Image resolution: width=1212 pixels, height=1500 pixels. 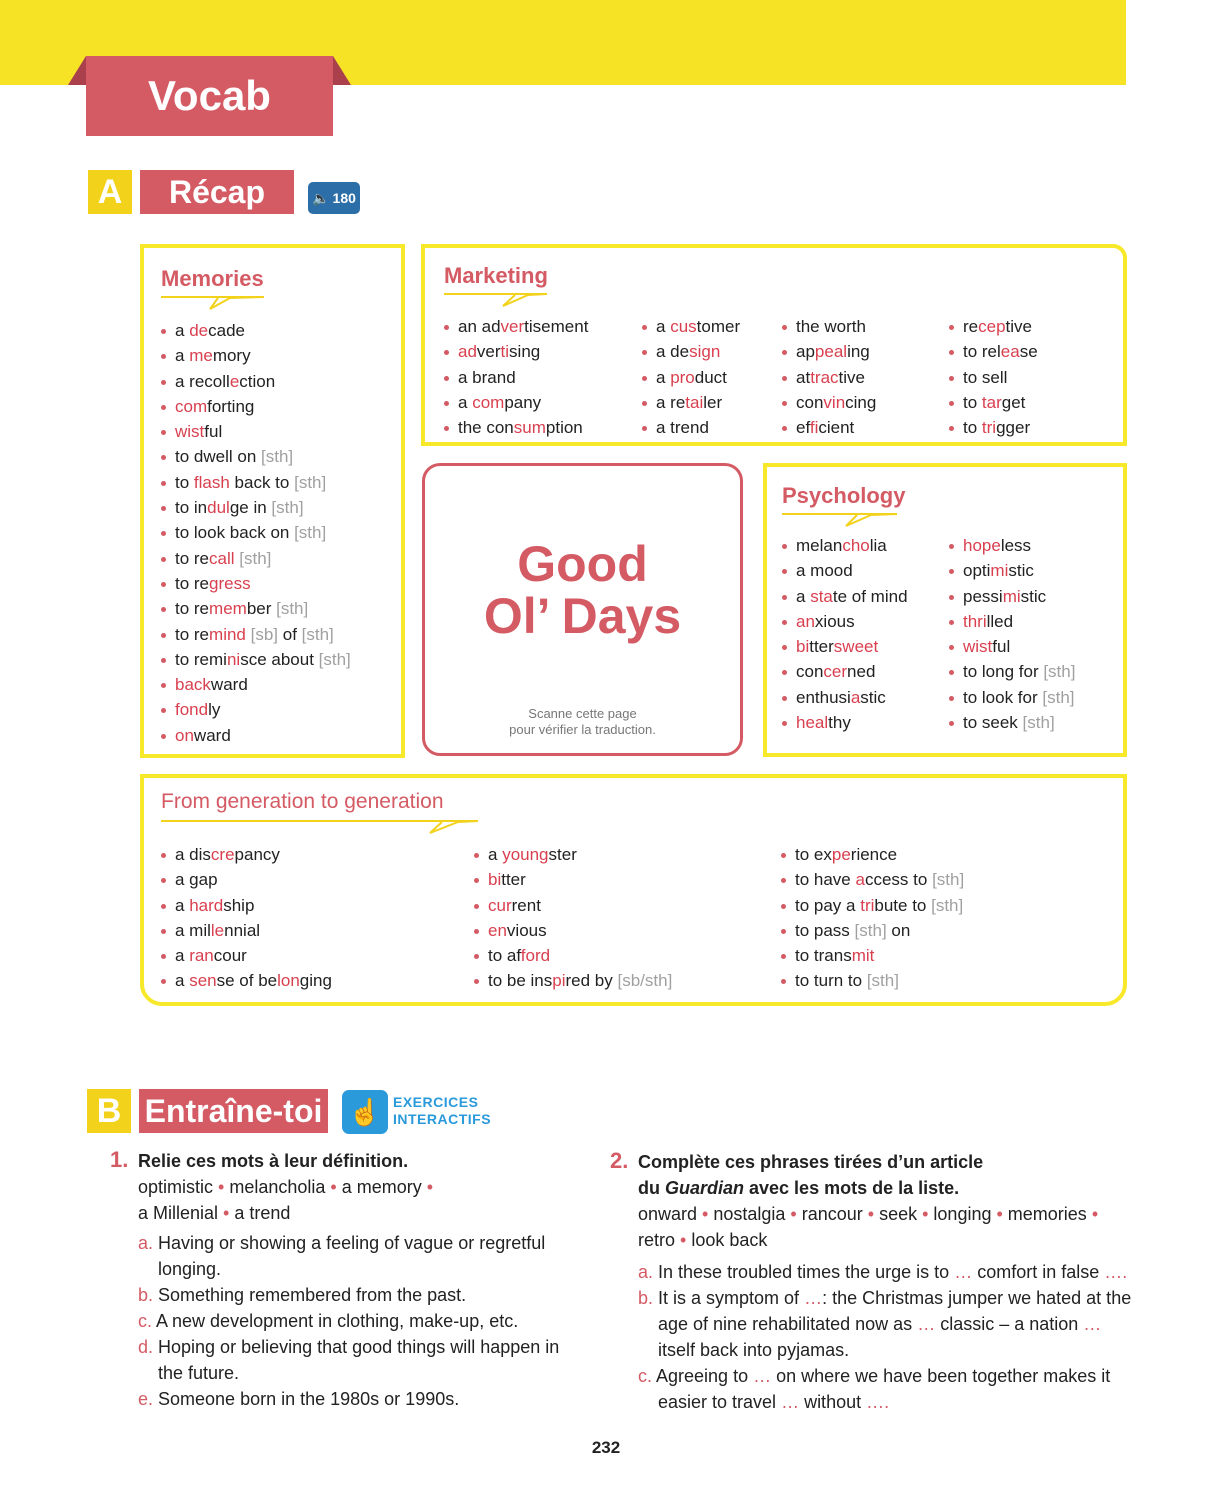 I want to click on word-text: to sell, so click(x=985, y=377).